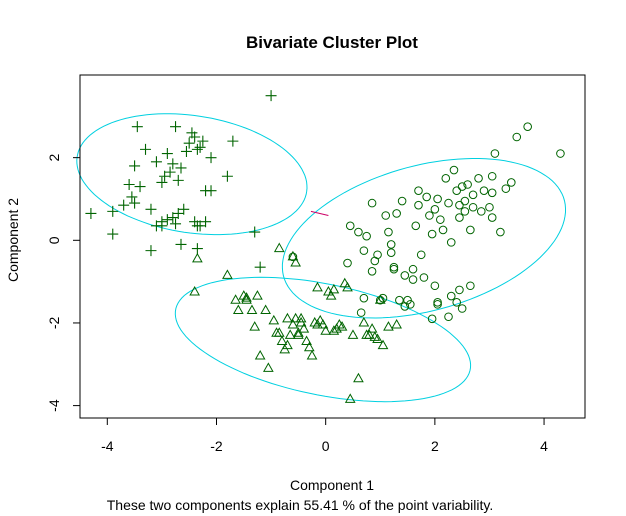  I want to click on separation-segments, so click(319, 213).